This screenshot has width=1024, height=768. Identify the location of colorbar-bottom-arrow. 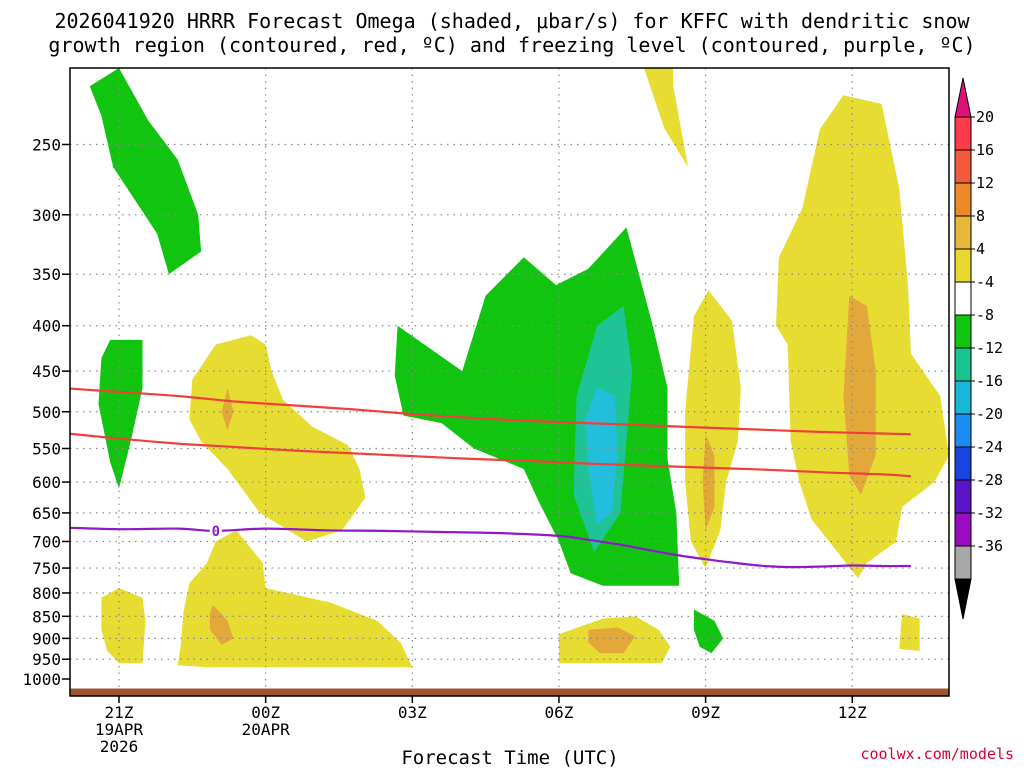
(963, 599).